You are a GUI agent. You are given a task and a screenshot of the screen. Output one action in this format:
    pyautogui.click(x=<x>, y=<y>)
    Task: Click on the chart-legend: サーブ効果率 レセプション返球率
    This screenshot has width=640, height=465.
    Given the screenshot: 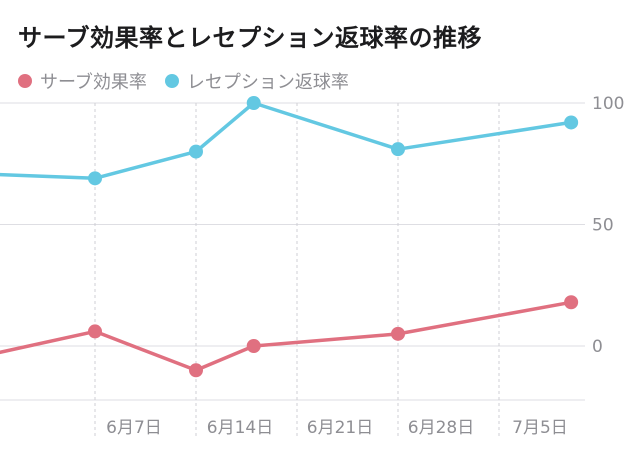 What is the action you would take?
    pyautogui.click(x=192, y=81)
    